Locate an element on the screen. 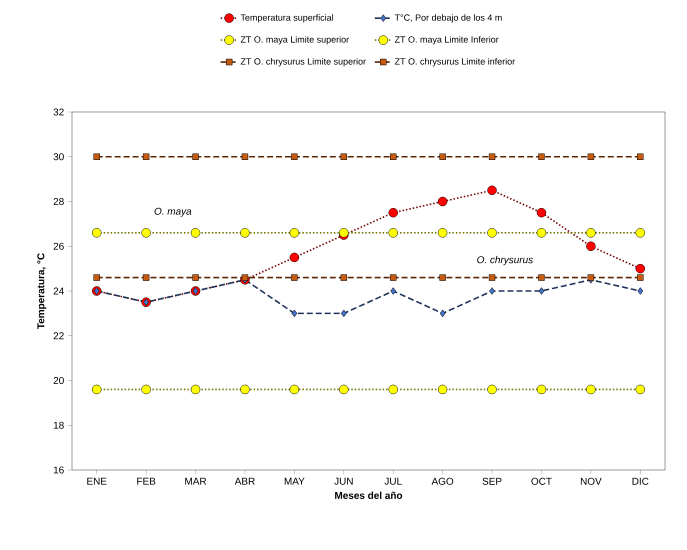 The width and height of the screenshot is (687, 550). x-tick-label: JUL is located at coordinates (393, 481).